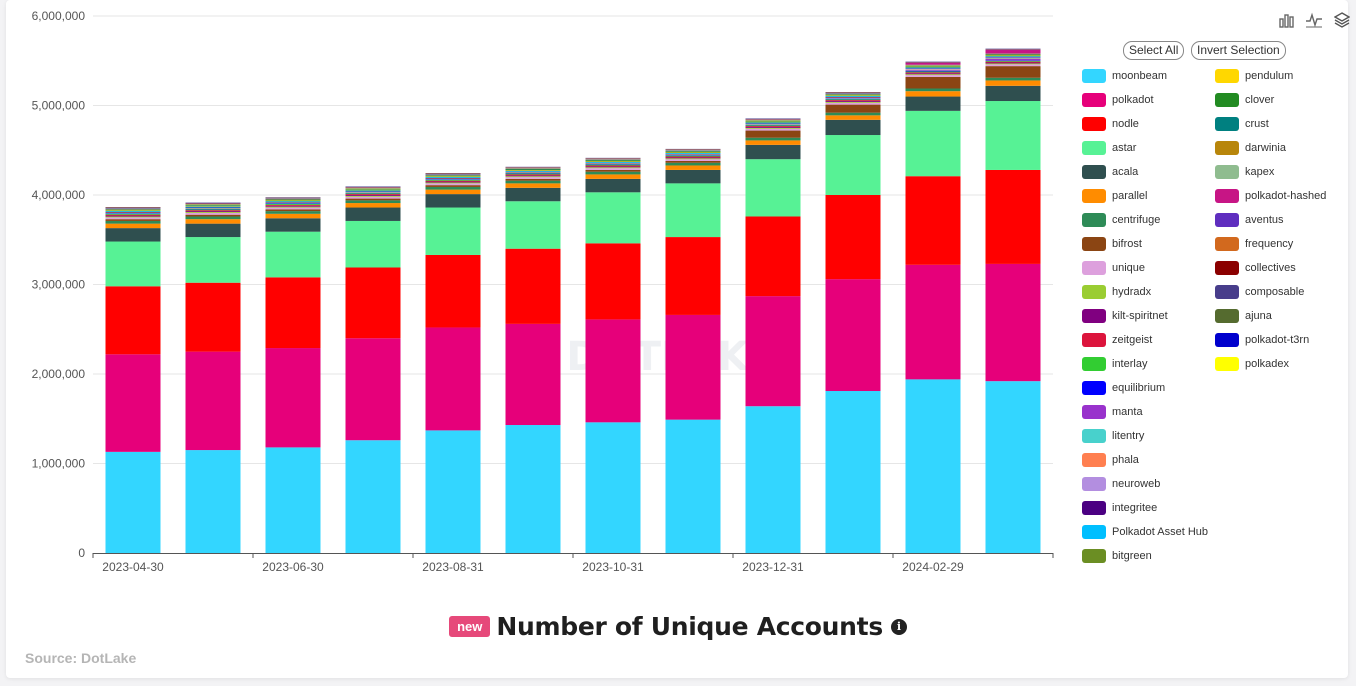 The image size is (1356, 686). Describe the element at coordinates (1342, 20) in the screenshot. I see `stack-icon` at that location.